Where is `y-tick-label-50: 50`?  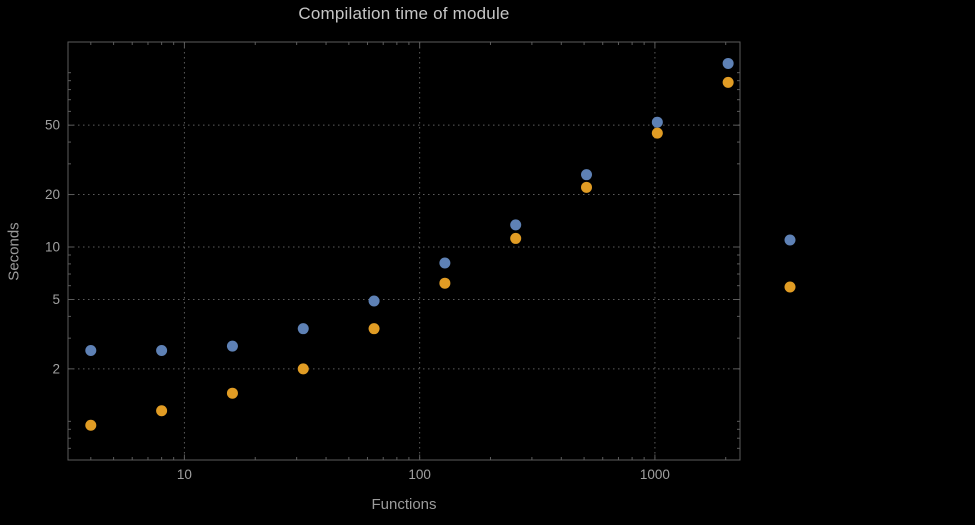
y-tick-label-50: 50 is located at coordinates (52, 125).